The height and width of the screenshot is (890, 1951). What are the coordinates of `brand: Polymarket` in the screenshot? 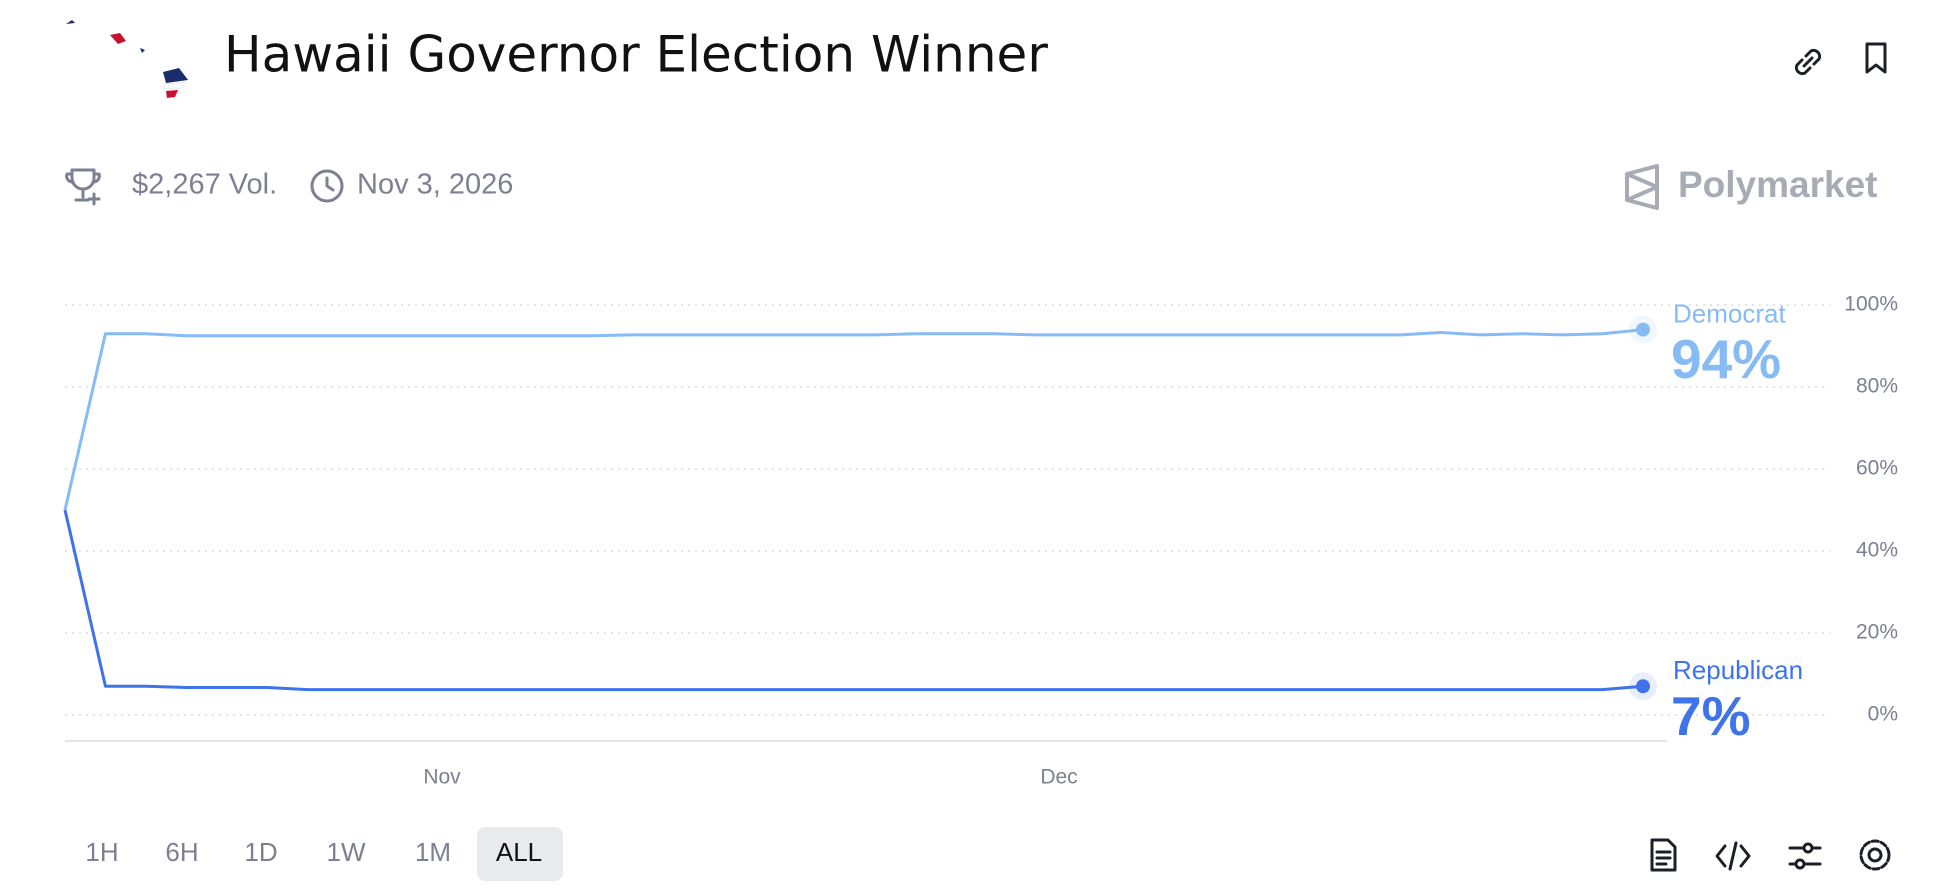 It's located at (1778, 184).